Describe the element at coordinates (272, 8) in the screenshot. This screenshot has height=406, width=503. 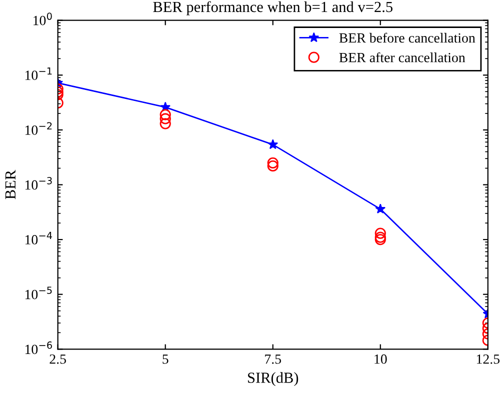
I see `chart-title: BER performance when b=1 and v=2.5` at that location.